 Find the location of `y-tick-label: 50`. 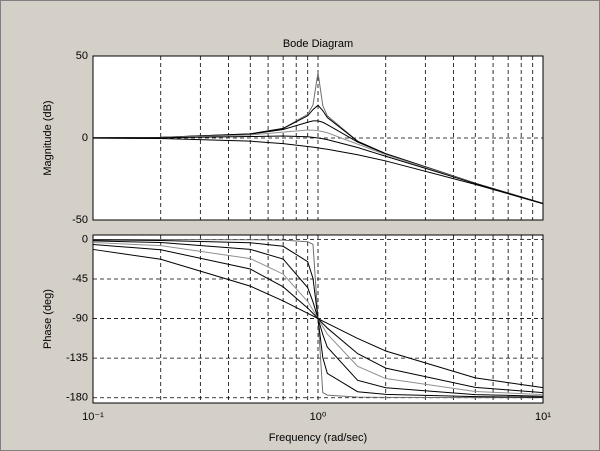

y-tick-label: 50 is located at coordinates (82, 56).